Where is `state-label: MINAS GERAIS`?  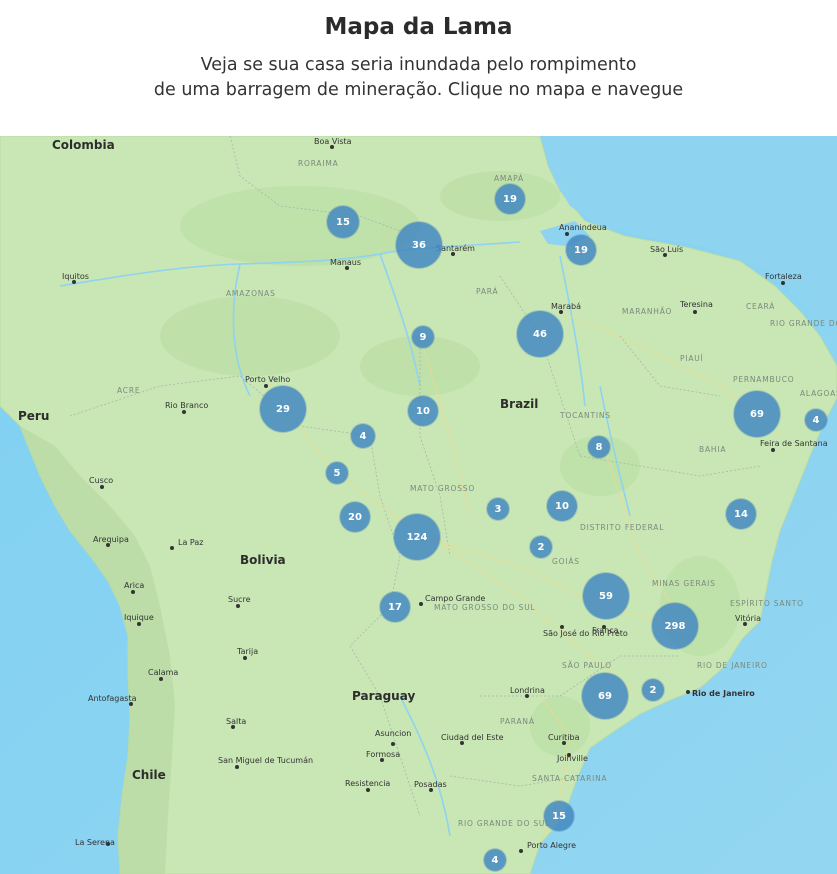
state-label: MINAS GERAIS is located at coordinates (684, 583).